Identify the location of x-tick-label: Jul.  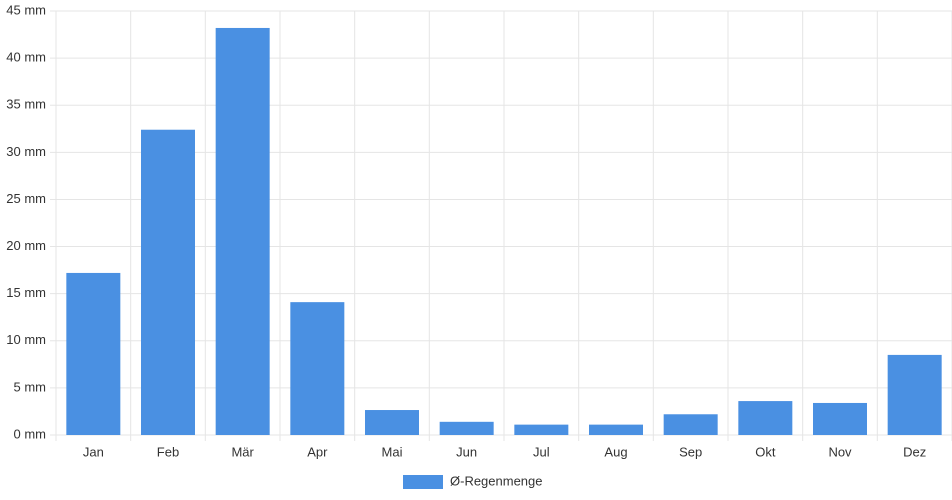
(541, 451).